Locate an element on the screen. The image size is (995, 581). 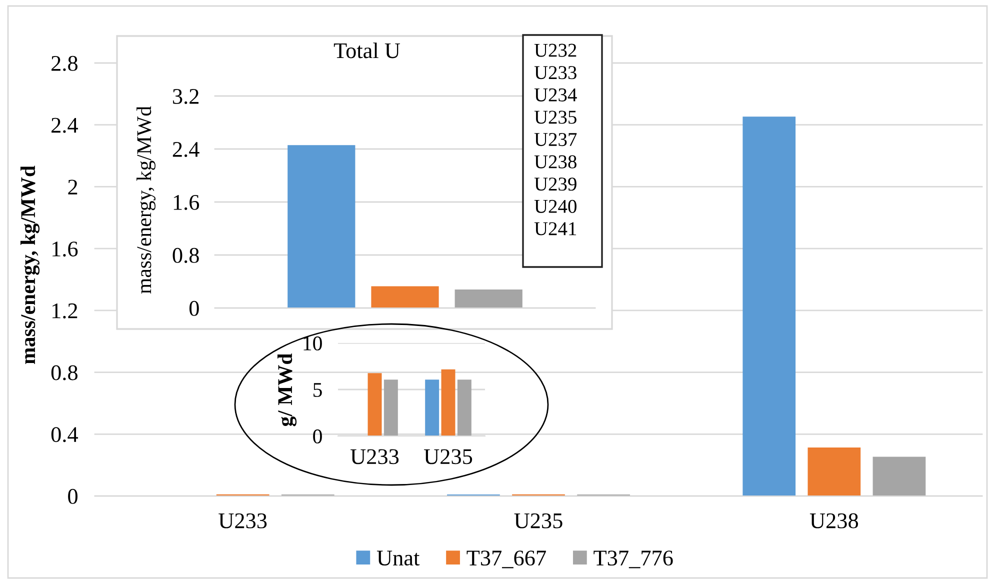
text: U232 is located at coordinates (555, 50).